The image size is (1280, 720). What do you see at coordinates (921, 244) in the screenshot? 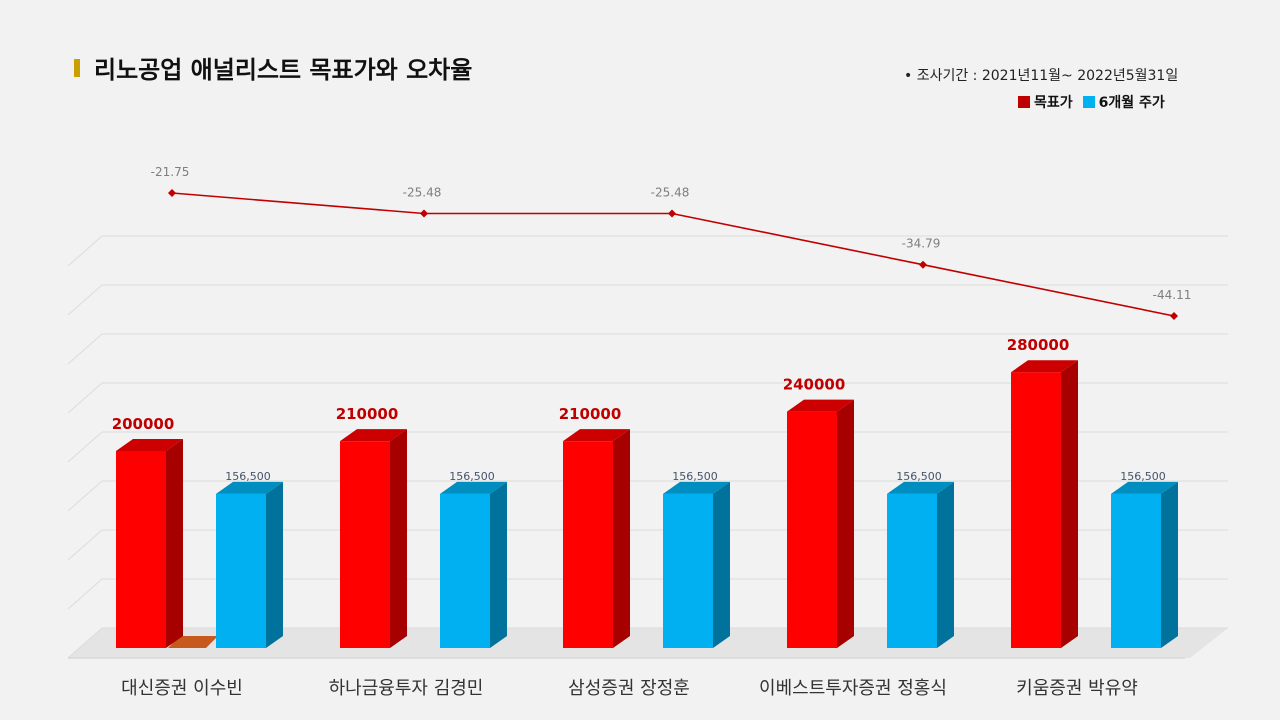
I see `error-rate-label: -34.79` at bounding box center [921, 244].